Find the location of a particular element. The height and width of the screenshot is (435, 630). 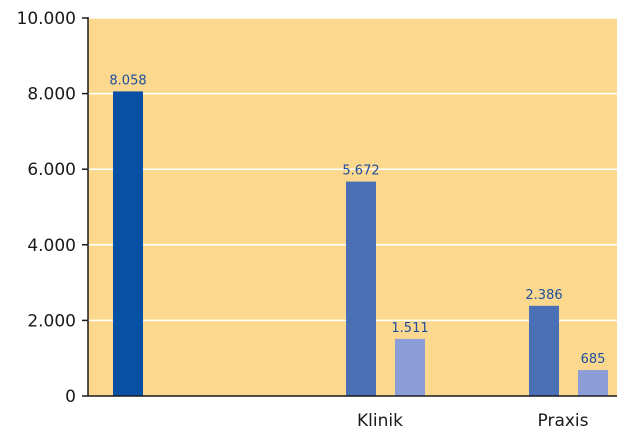

y-tick-label: 10.000 is located at coordinates (46, 19).